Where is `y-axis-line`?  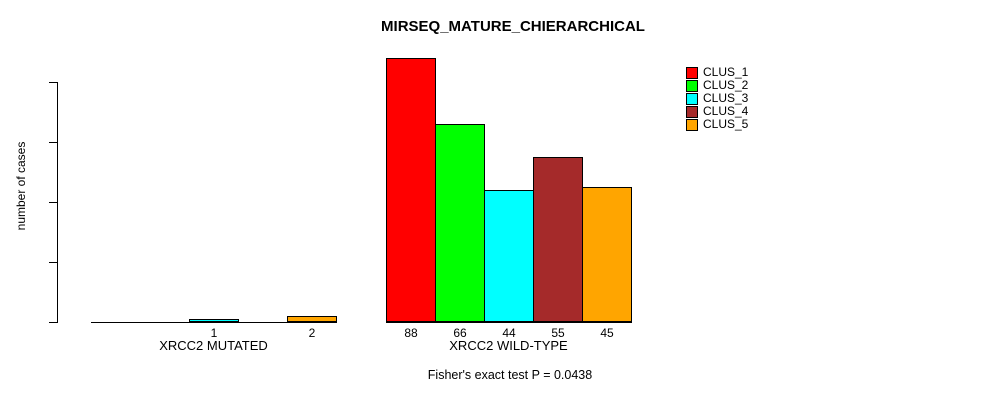 y-axis-line is located at coordinates (57, 202).